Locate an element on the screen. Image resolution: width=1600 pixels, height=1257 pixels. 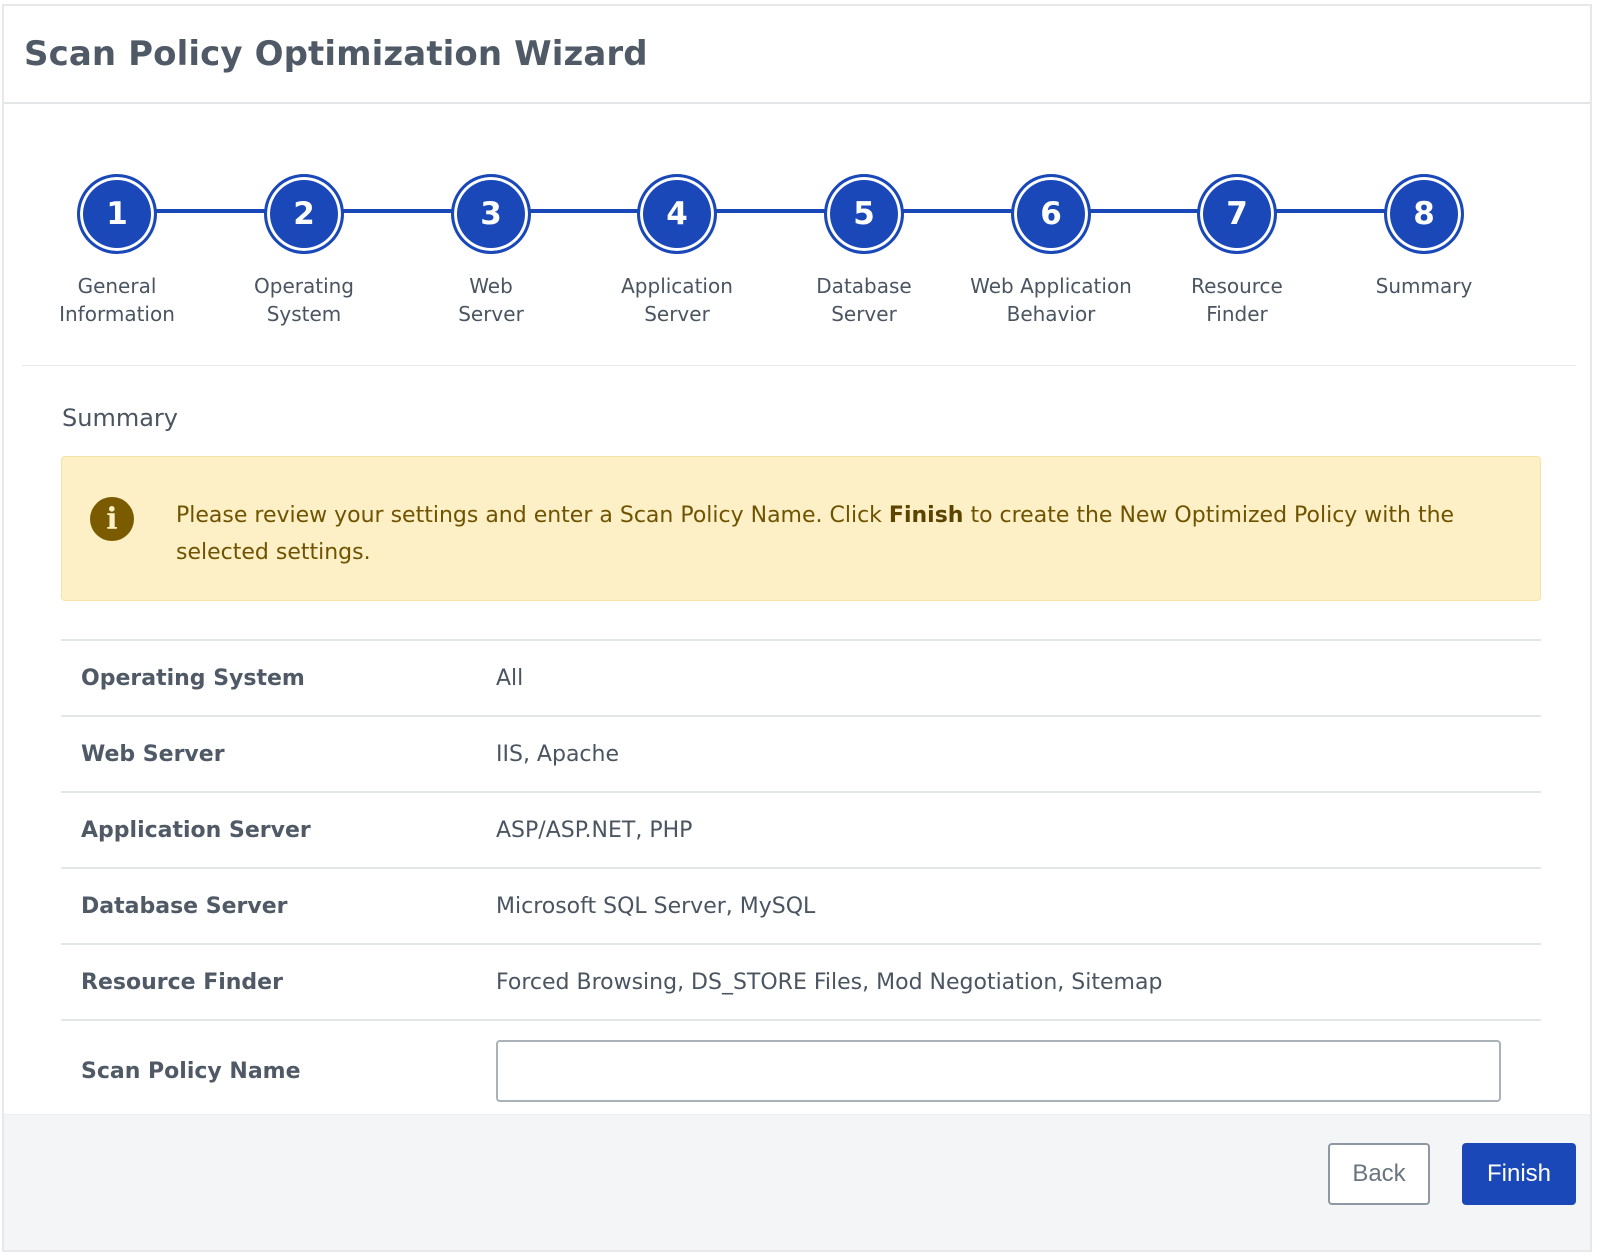
scan-policy-name-row: Scan Policy Name is located at coordinates (801, 1071).